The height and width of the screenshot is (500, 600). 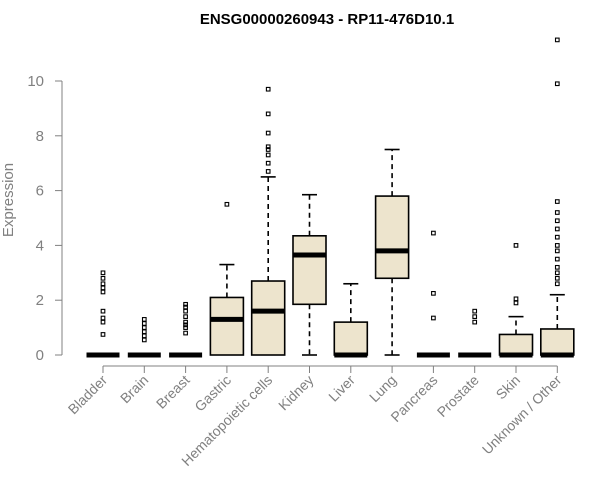 I want to click on x-tick-label: Breast, so click(x=173, y=392).